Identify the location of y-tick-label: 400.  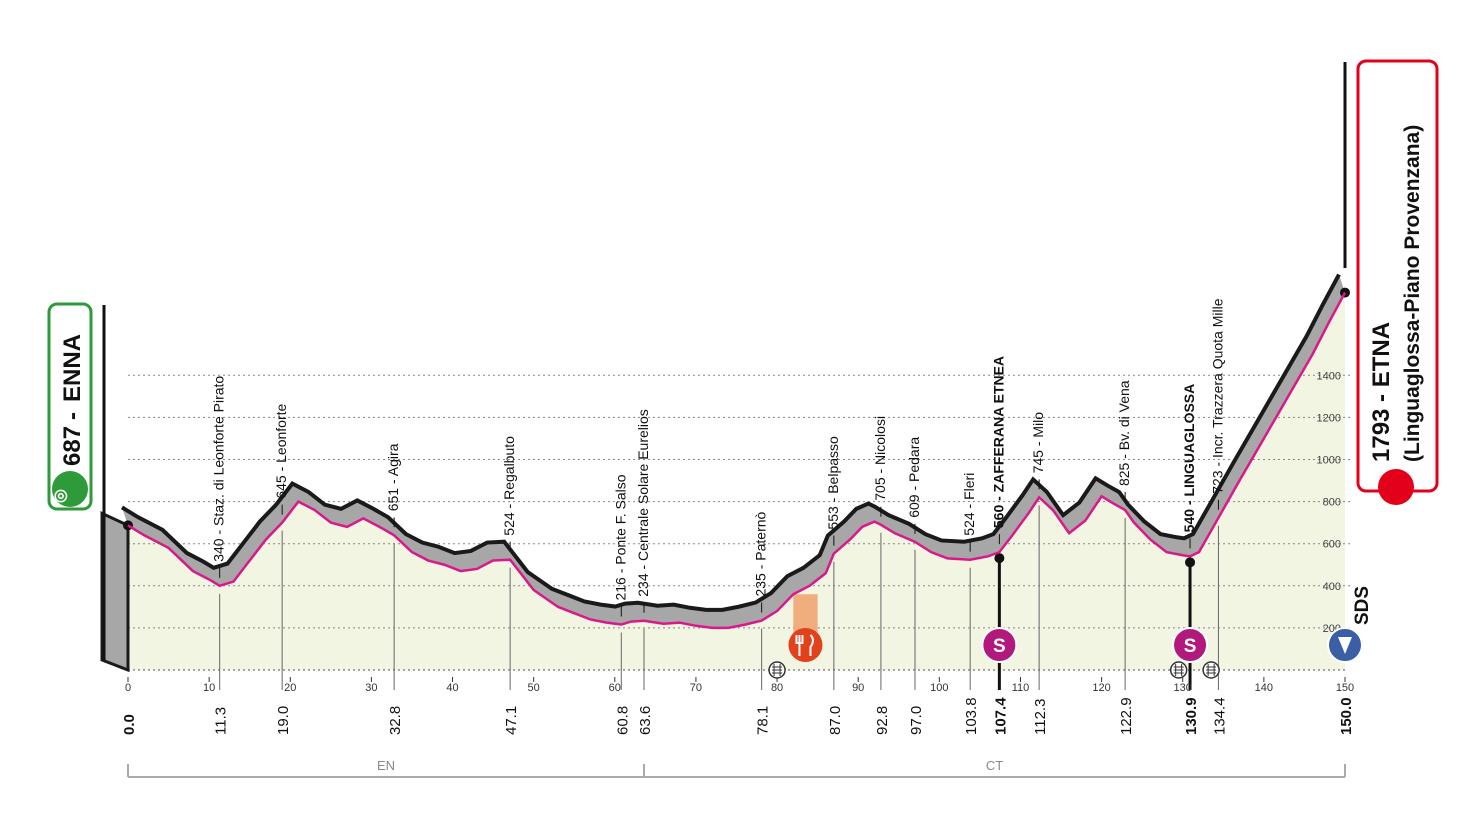
(1332, 587).